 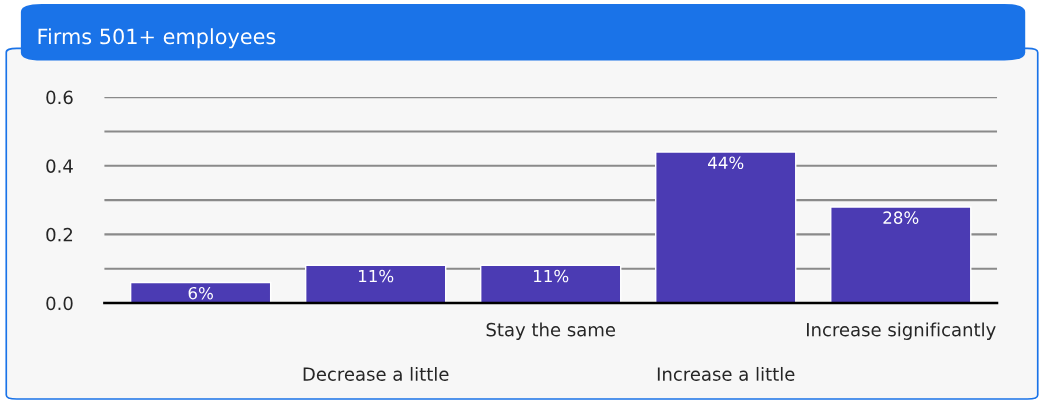 I want to click on data-label: 44%, so click(x=726, y=163).